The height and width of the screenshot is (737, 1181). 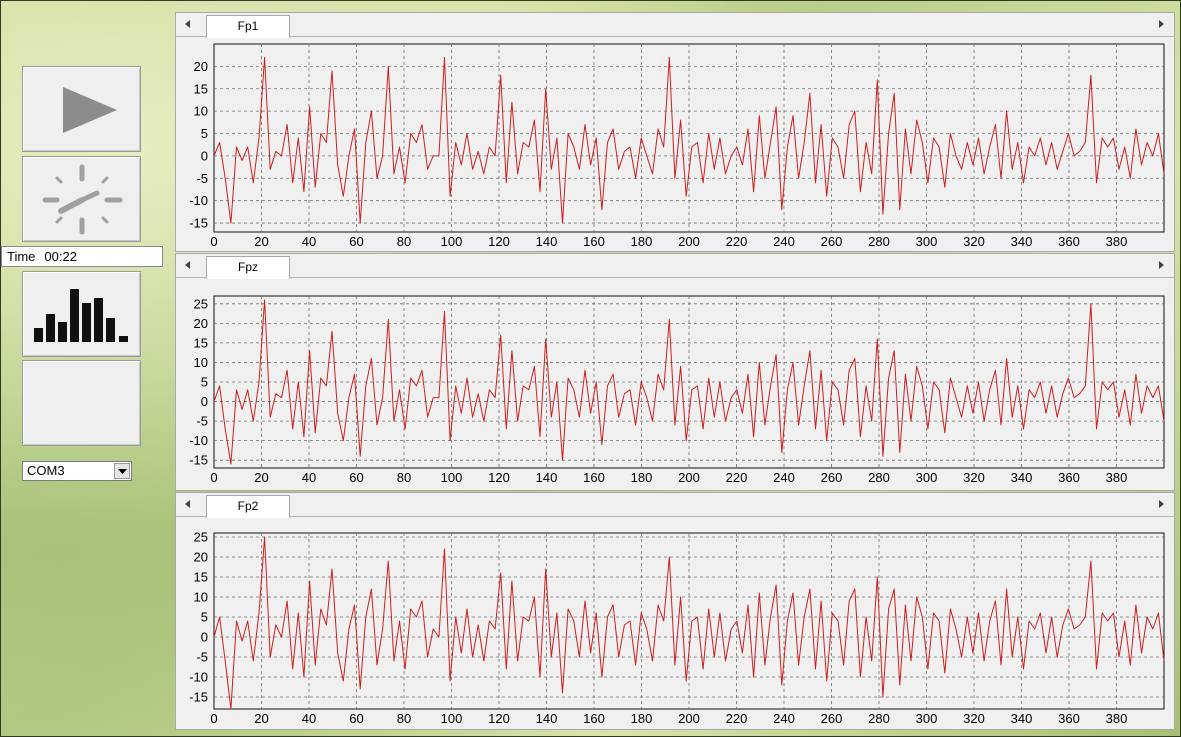 I want to click on play-button, so click(x=81, y=109).